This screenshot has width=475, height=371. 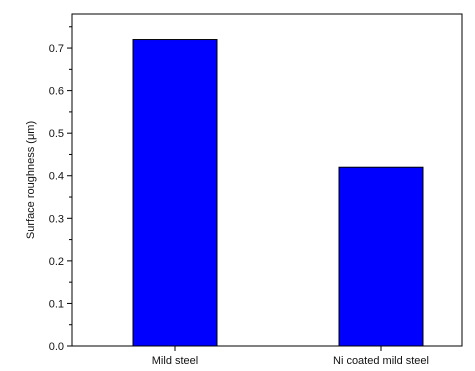 What do you see at coordinates (56, 219) in the screenshot?
I see `y-tick-label-3: 0.3` at bounding box center [56, 219].